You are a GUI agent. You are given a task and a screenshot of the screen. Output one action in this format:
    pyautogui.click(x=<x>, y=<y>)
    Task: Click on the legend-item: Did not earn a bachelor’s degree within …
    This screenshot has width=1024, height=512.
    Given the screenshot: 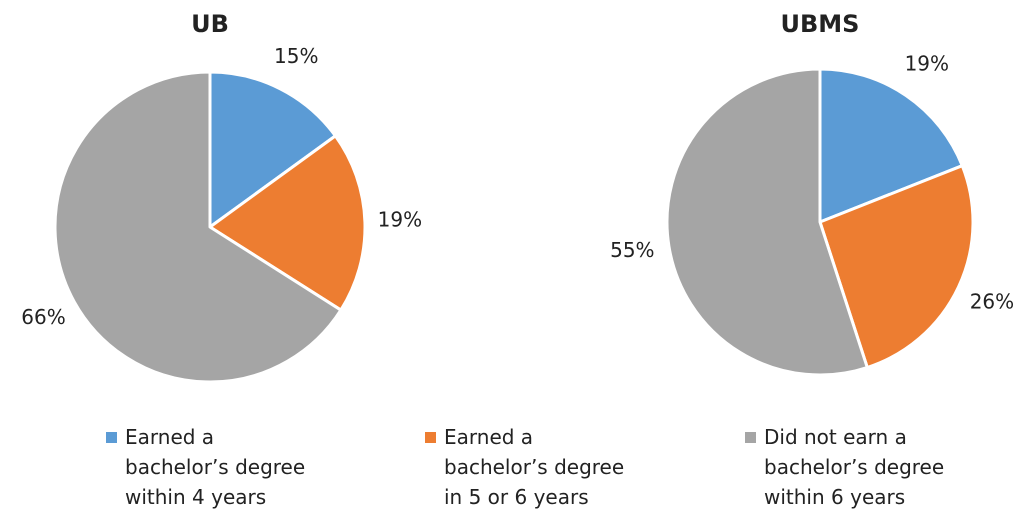 What is the action you would take?
    pyautogui.click(x=847, y=467)
    